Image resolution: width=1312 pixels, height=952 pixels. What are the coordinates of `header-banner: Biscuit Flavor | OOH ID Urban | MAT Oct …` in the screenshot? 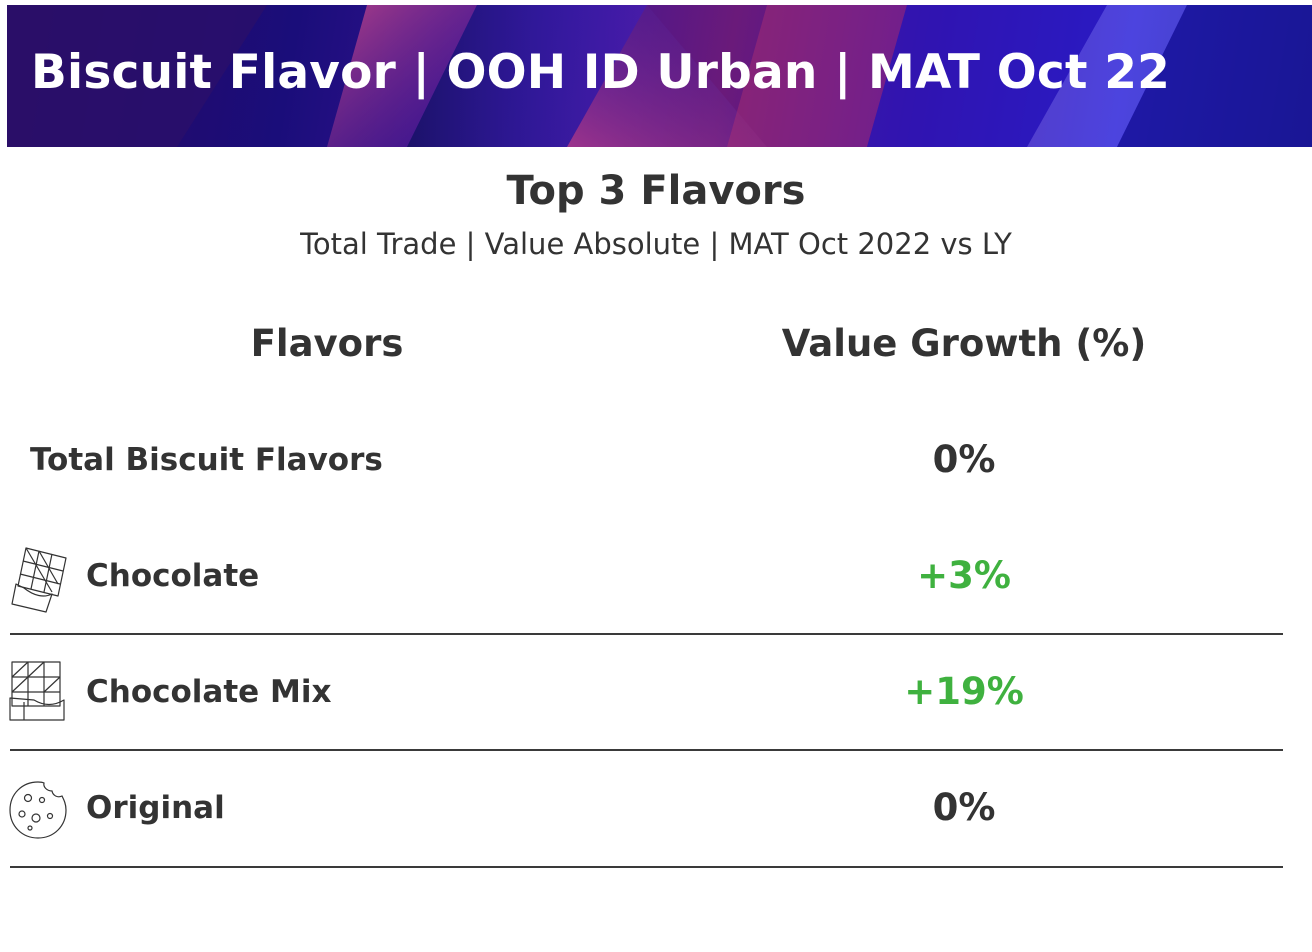 It's located at (659, 76).